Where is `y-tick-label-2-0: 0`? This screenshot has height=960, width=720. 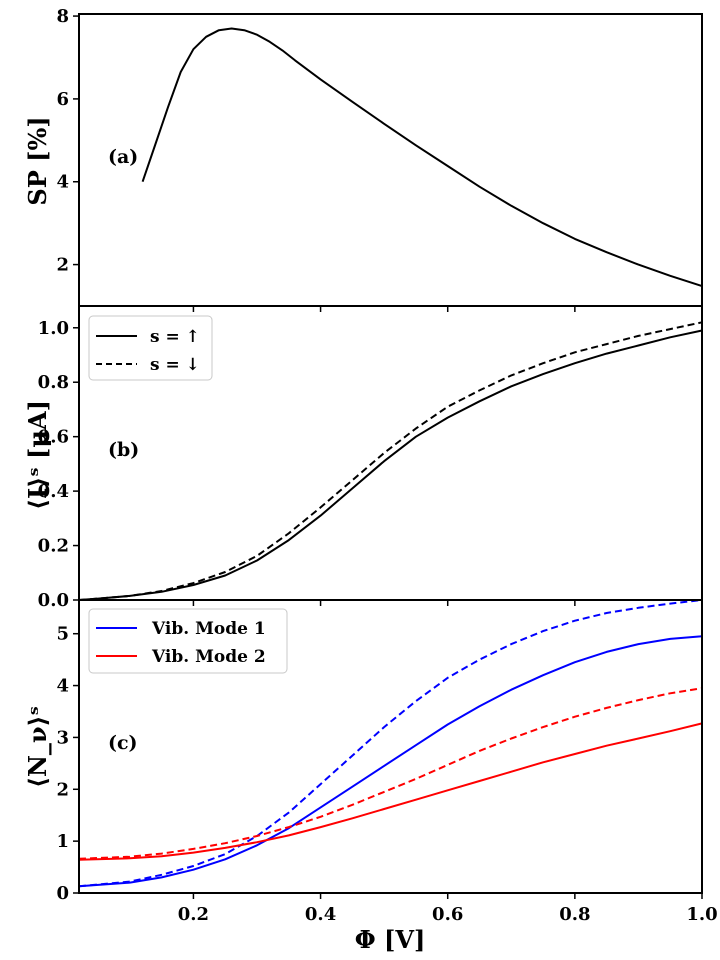
y-tick-label-2-0: 0 is located at coordinates (62, 893).